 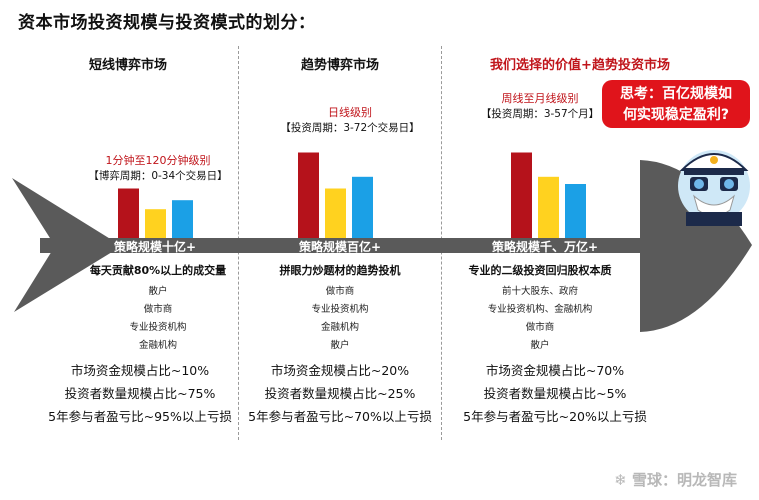 What do you see at coordinates (539, 291) in the screenshot?
I see `participant-item: 前十大股东、政府` at bounding box center [539, 291].